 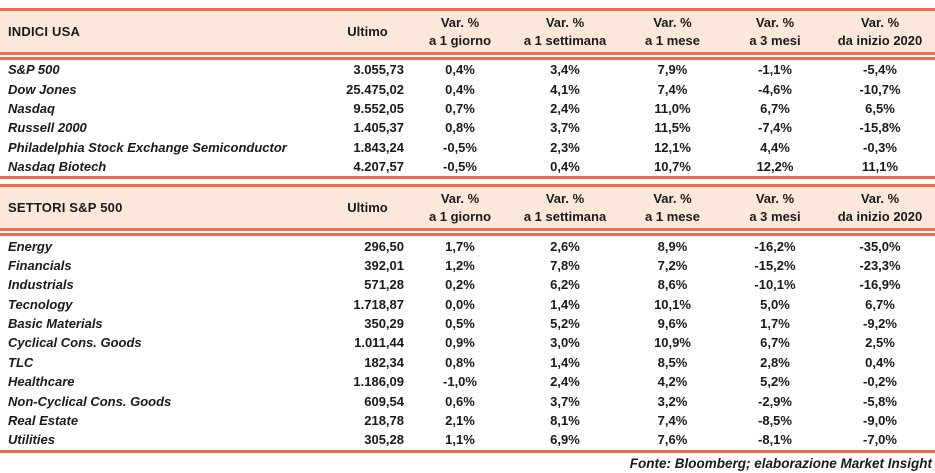 I want to click on row-var-value: -35,0%, so click(x=880, y=246).